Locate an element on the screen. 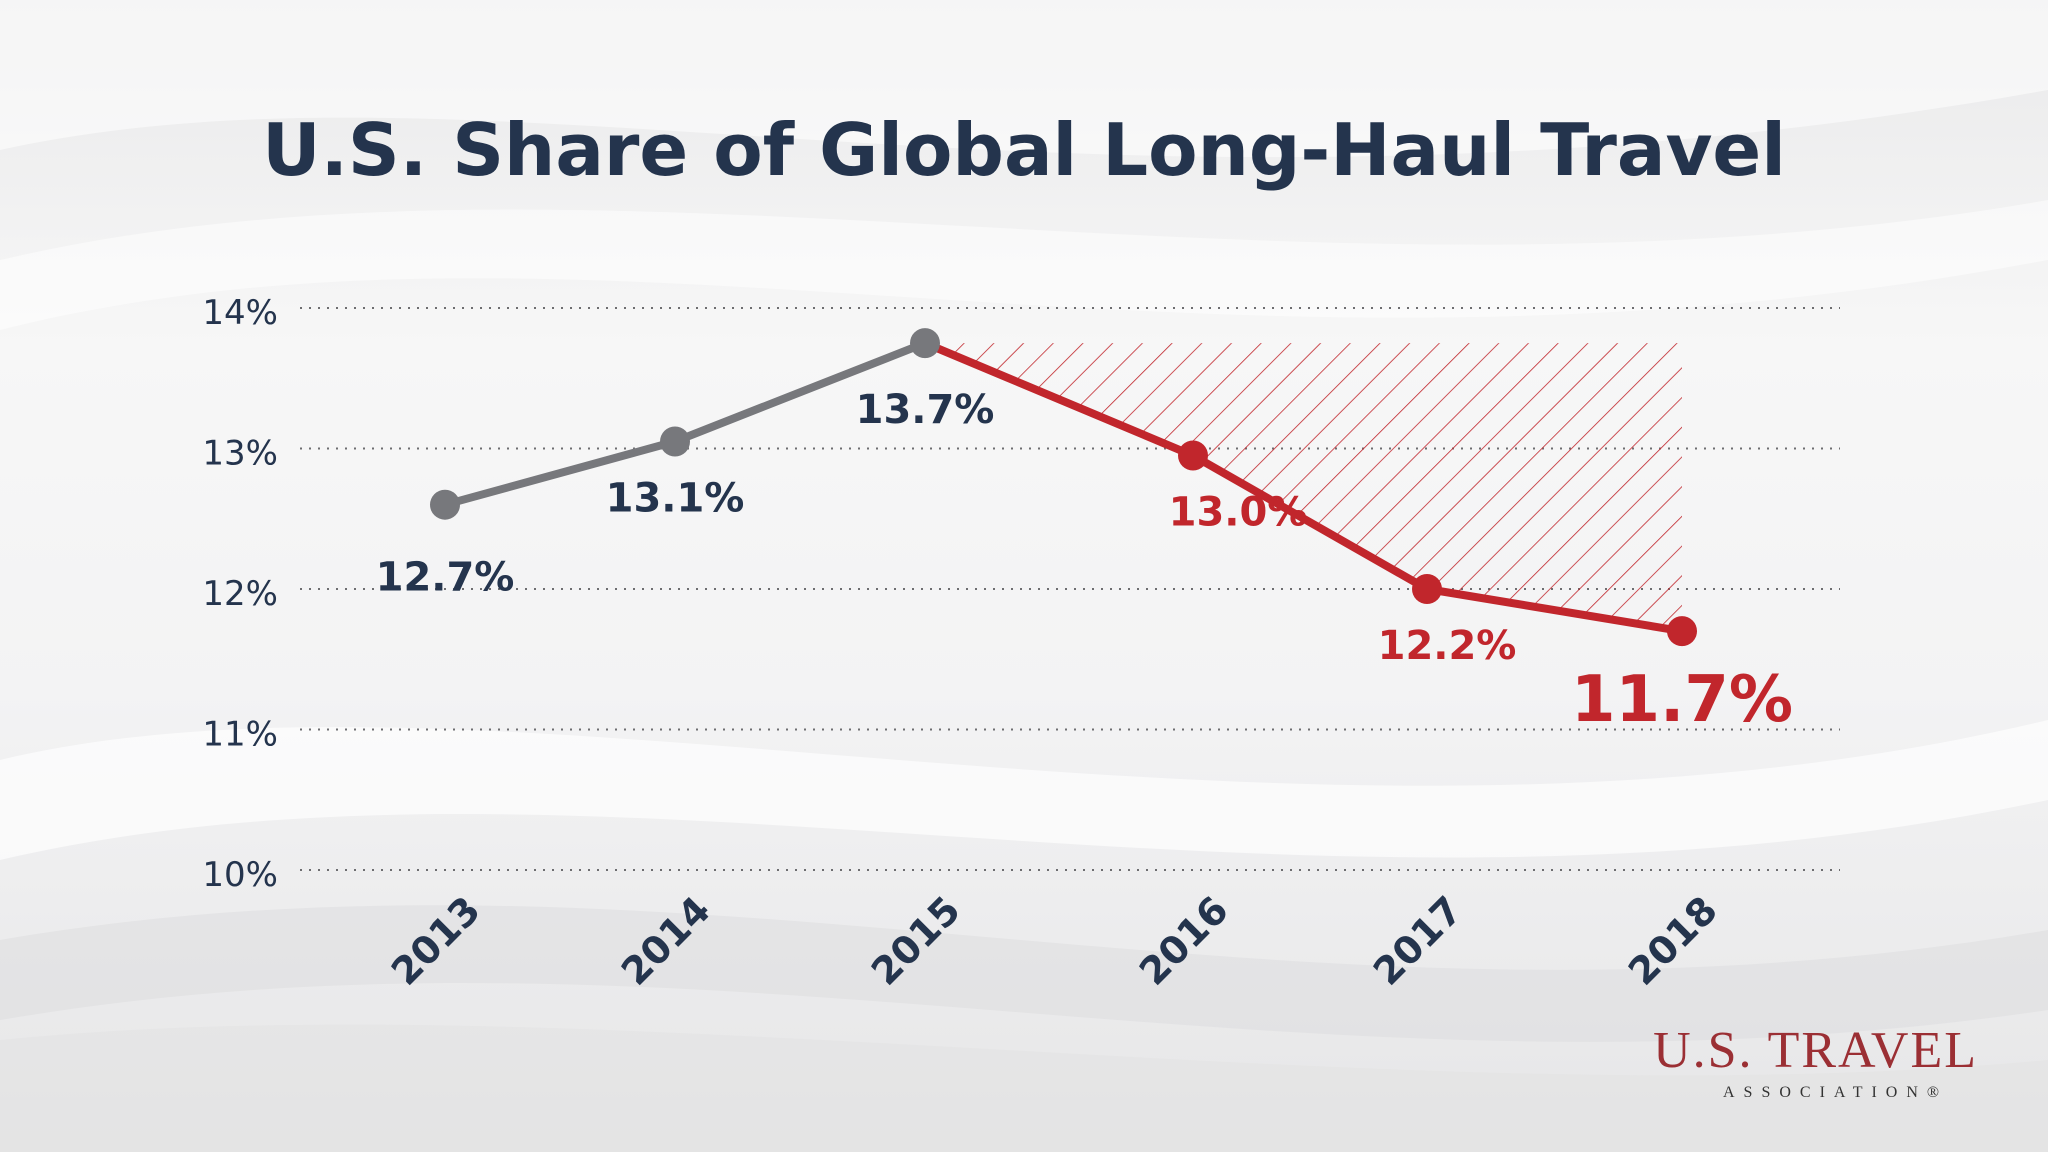 The image size is (2048, 1152). x-tick-label: 2016 is located at coordinates (1184, 941).